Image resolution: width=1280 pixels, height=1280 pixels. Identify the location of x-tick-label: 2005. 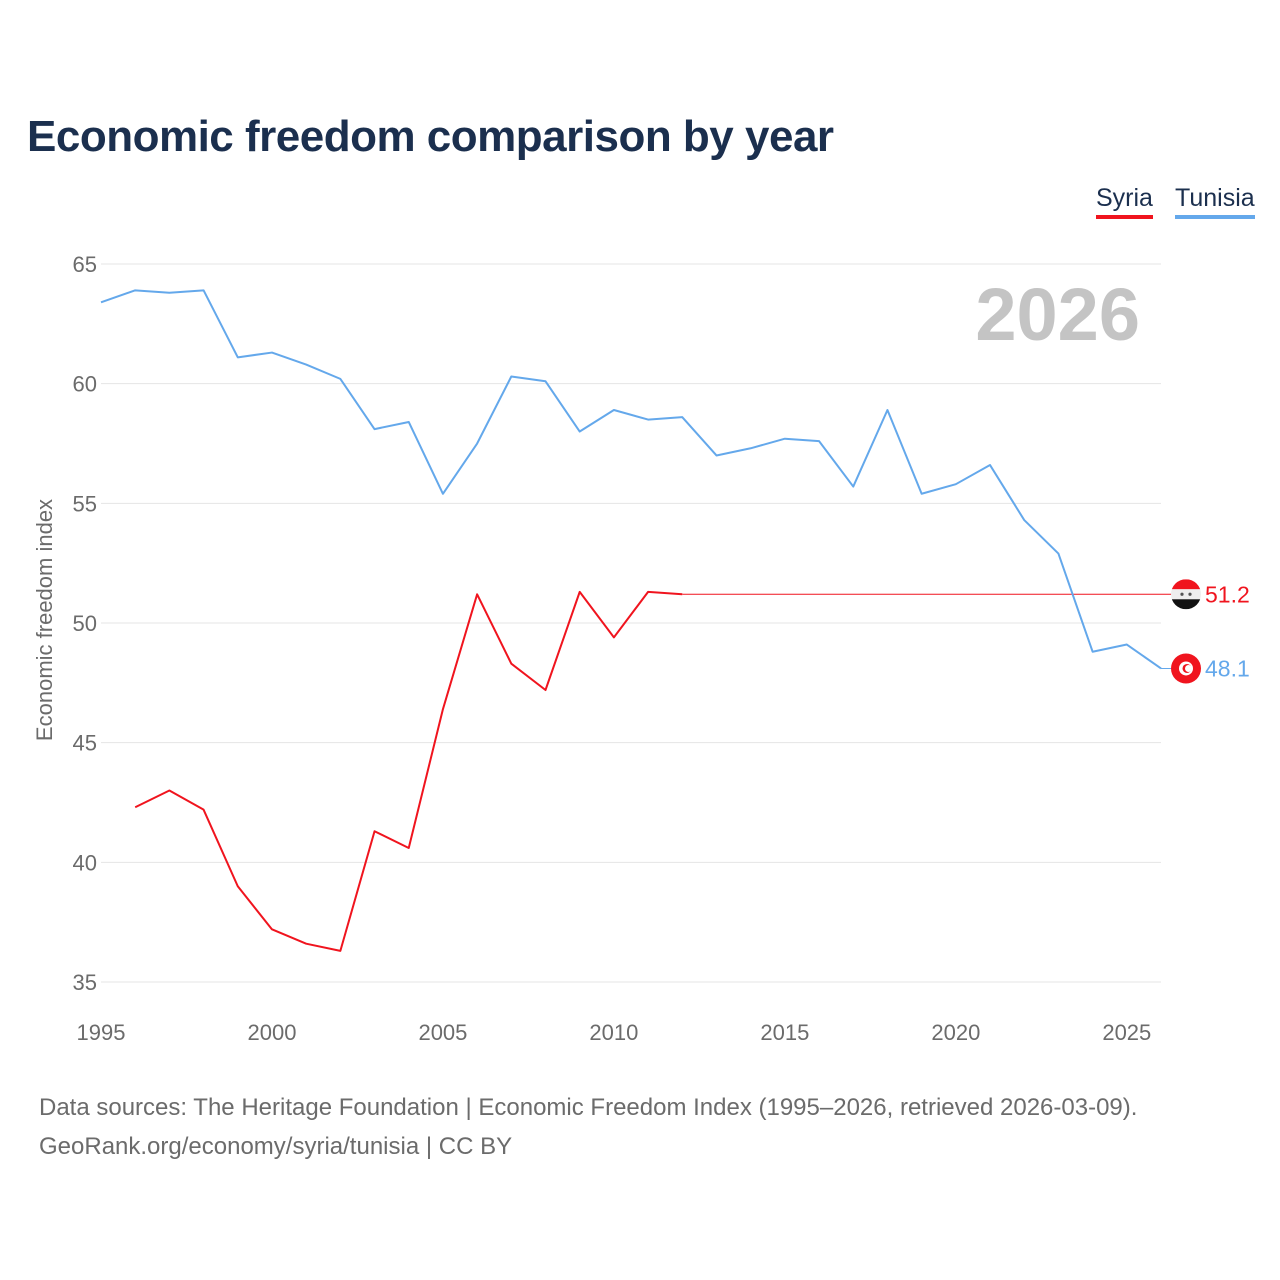
(442, 1032).